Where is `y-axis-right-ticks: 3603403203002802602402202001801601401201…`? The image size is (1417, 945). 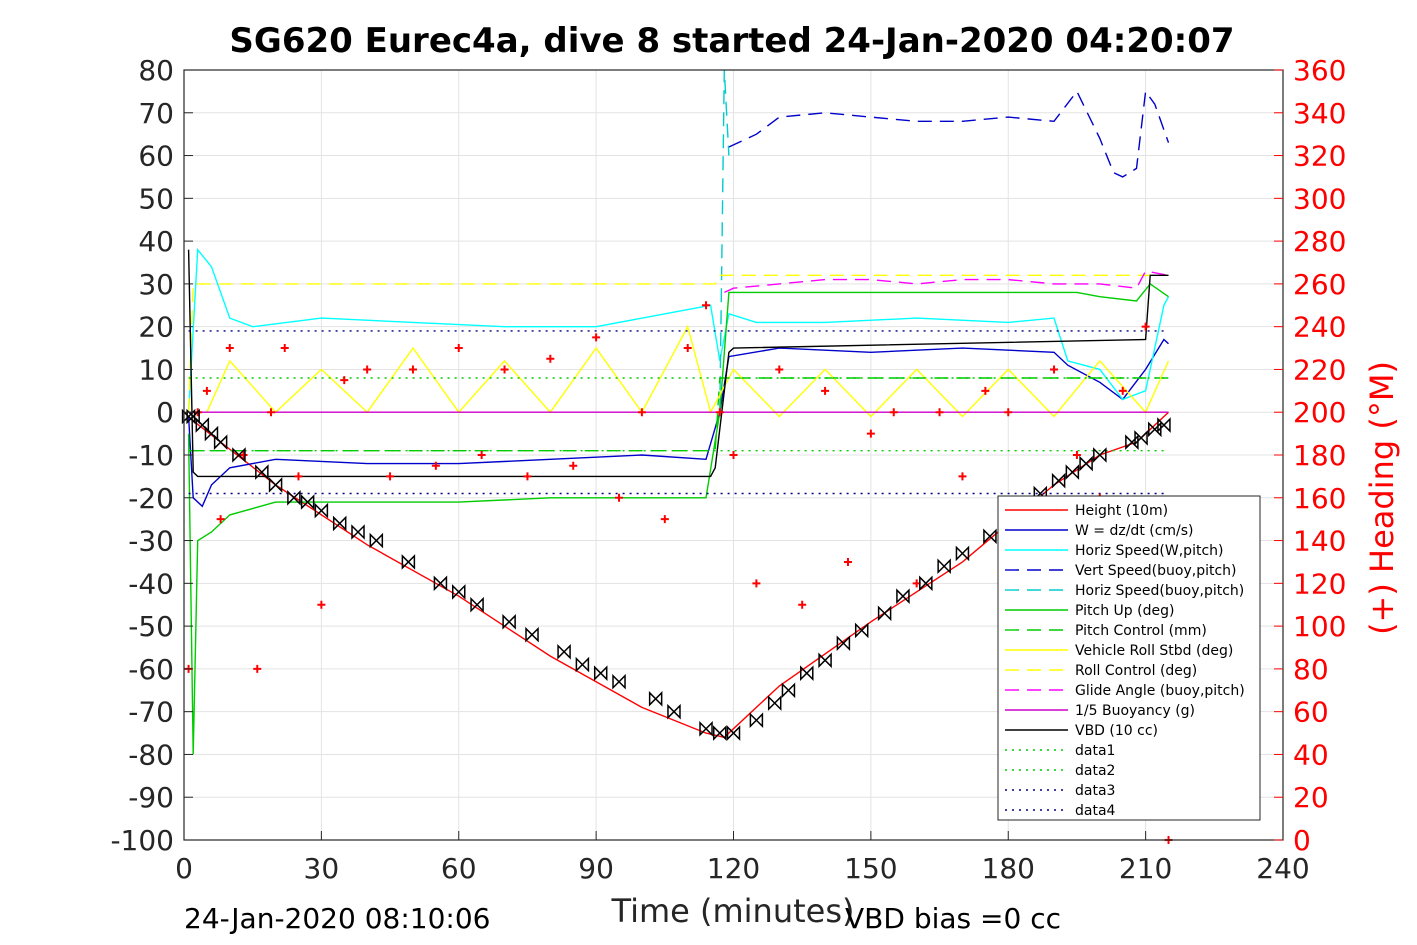
y-axis-right-ticks: 3603403203002802602402202001801601401201… is located at coordinates (1310, 455).